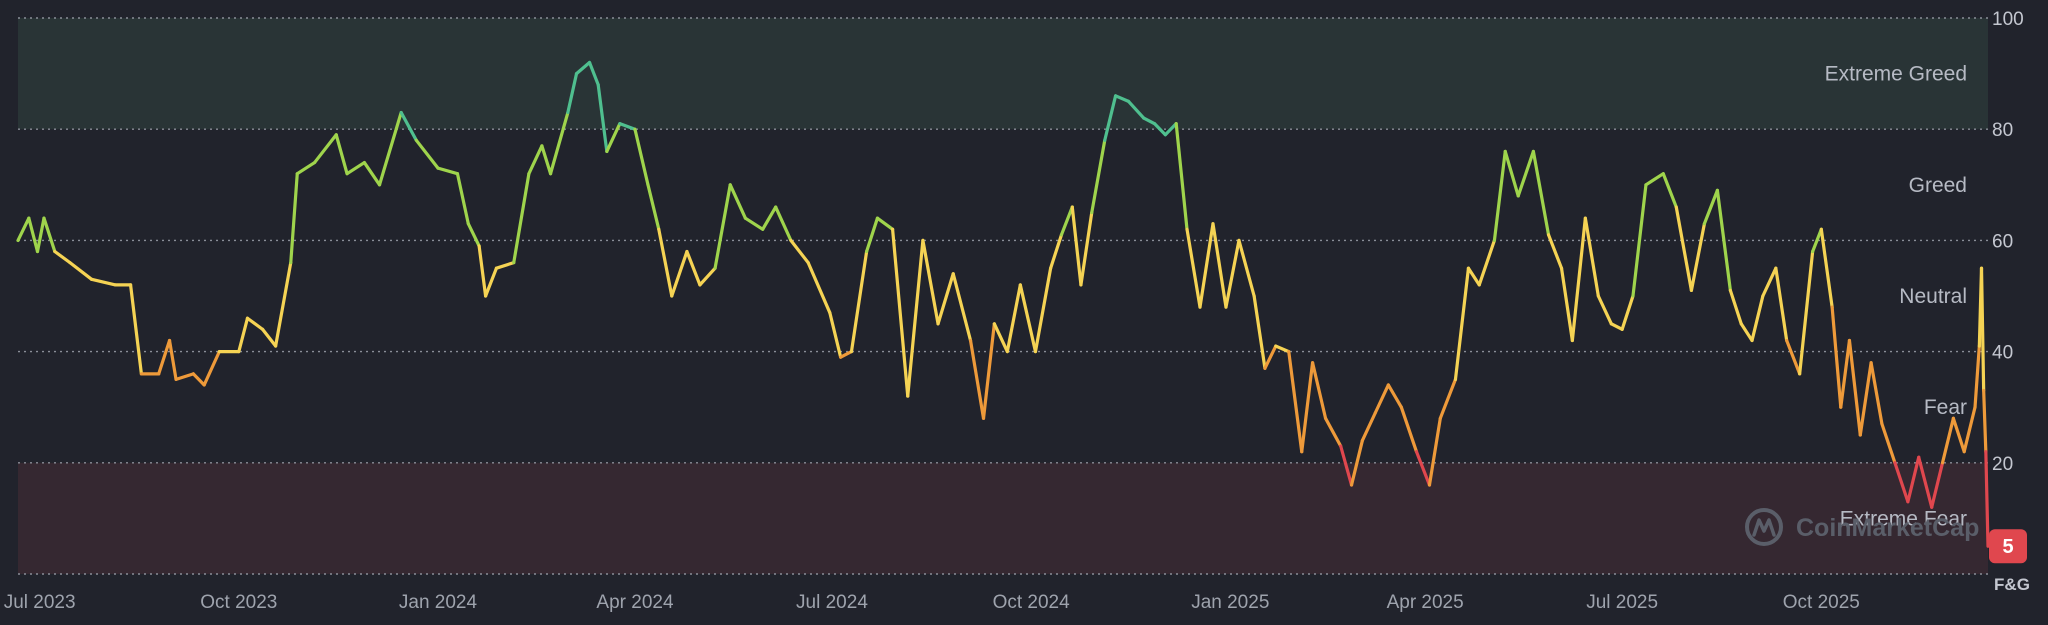 The width and height of the screenshot is (2048, 625). What do you see at coordinates (2002, 241) in the screenshot?
I see `y-tick-label: 60` at bounding box center [2002, 241].